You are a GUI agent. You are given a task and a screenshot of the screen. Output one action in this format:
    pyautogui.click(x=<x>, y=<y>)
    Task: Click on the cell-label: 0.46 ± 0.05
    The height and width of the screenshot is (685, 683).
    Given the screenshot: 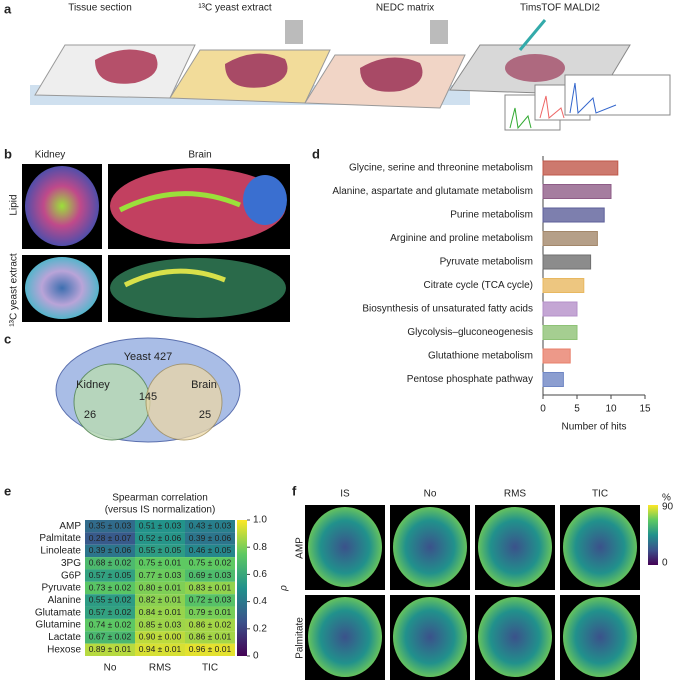 What is the action you would take?
    pyautogui.click(x=210, y=550)
    